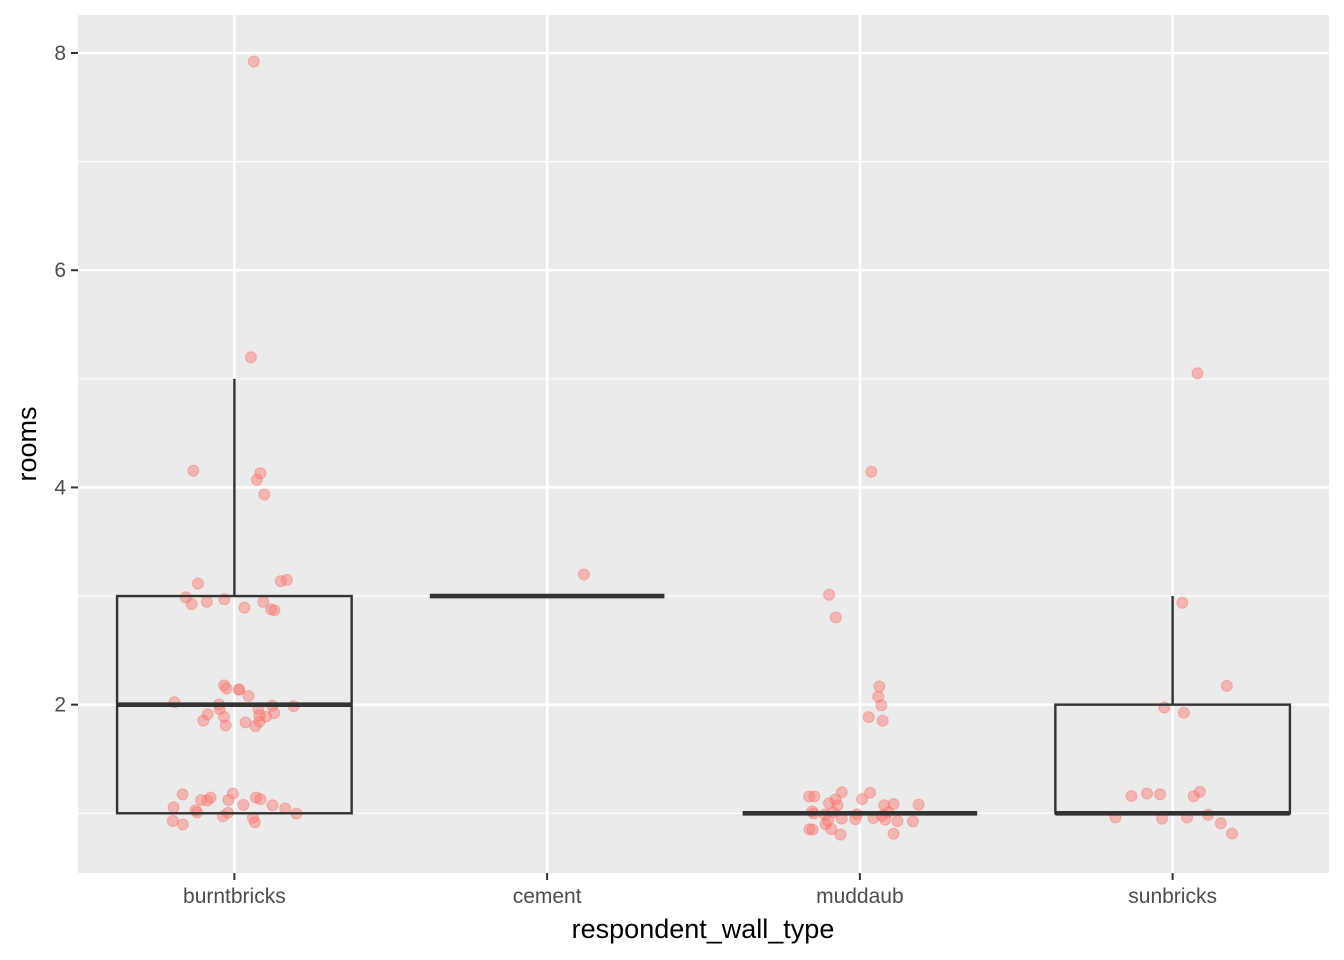 The height and width of the screenshot is (960, 1344). What do you see at coordinates (60, 53) in the screenshot?
I see `y-tick-label: 8` at bounding box center [60, 53].